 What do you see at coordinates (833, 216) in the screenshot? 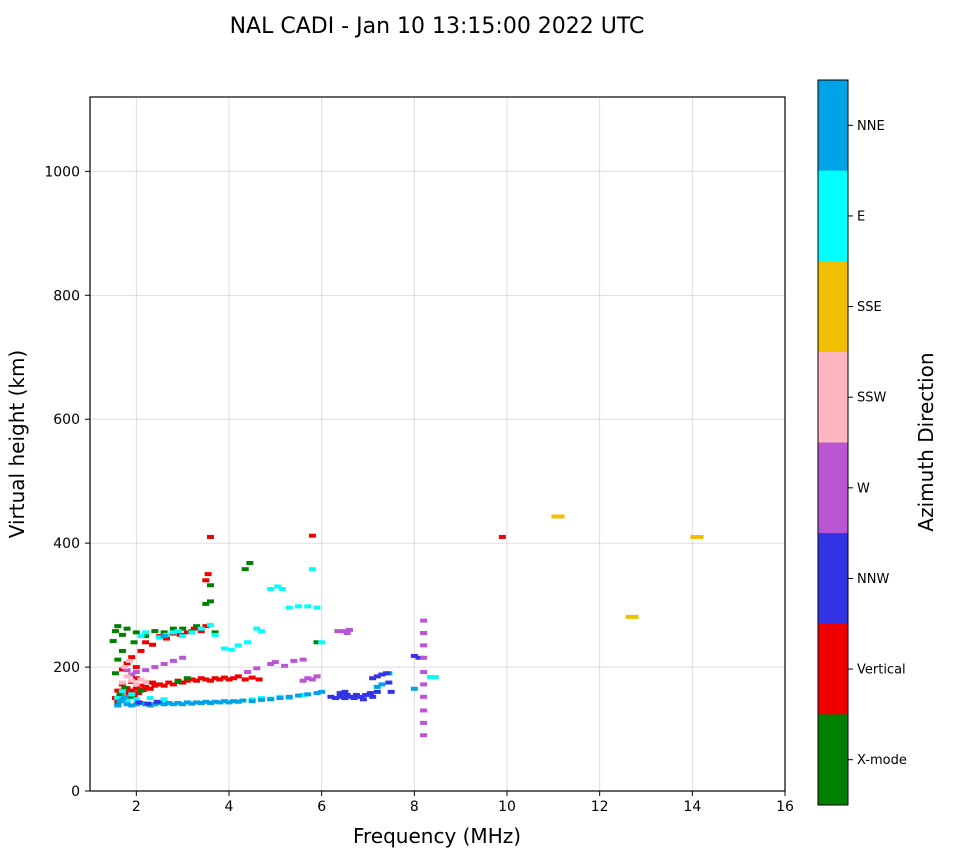
I see `colorbar-segment-e` at bounding box center [833, 216].